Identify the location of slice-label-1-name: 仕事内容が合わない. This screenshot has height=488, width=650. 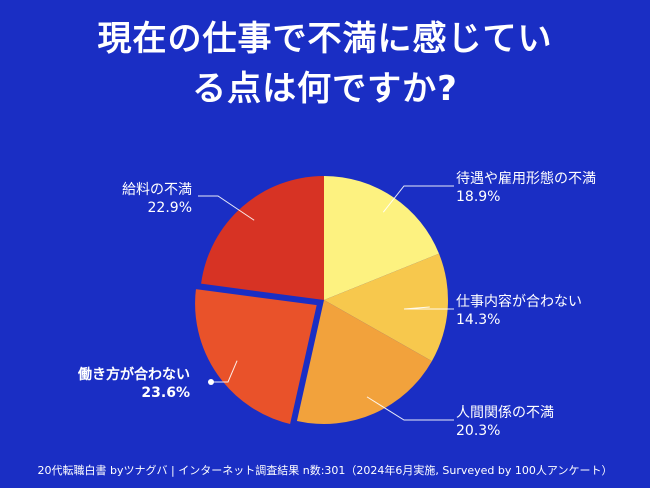
(519, 302).